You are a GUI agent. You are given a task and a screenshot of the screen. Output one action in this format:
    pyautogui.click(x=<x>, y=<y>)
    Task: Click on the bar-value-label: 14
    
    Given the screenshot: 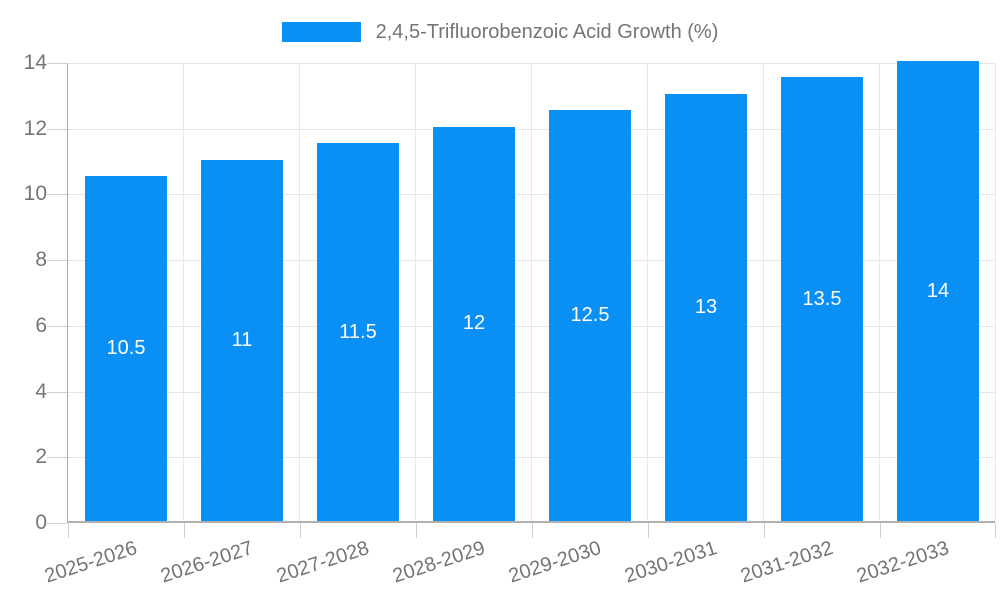 What is the action you would take?
    pyautogui.click(x=938, y=290)
    